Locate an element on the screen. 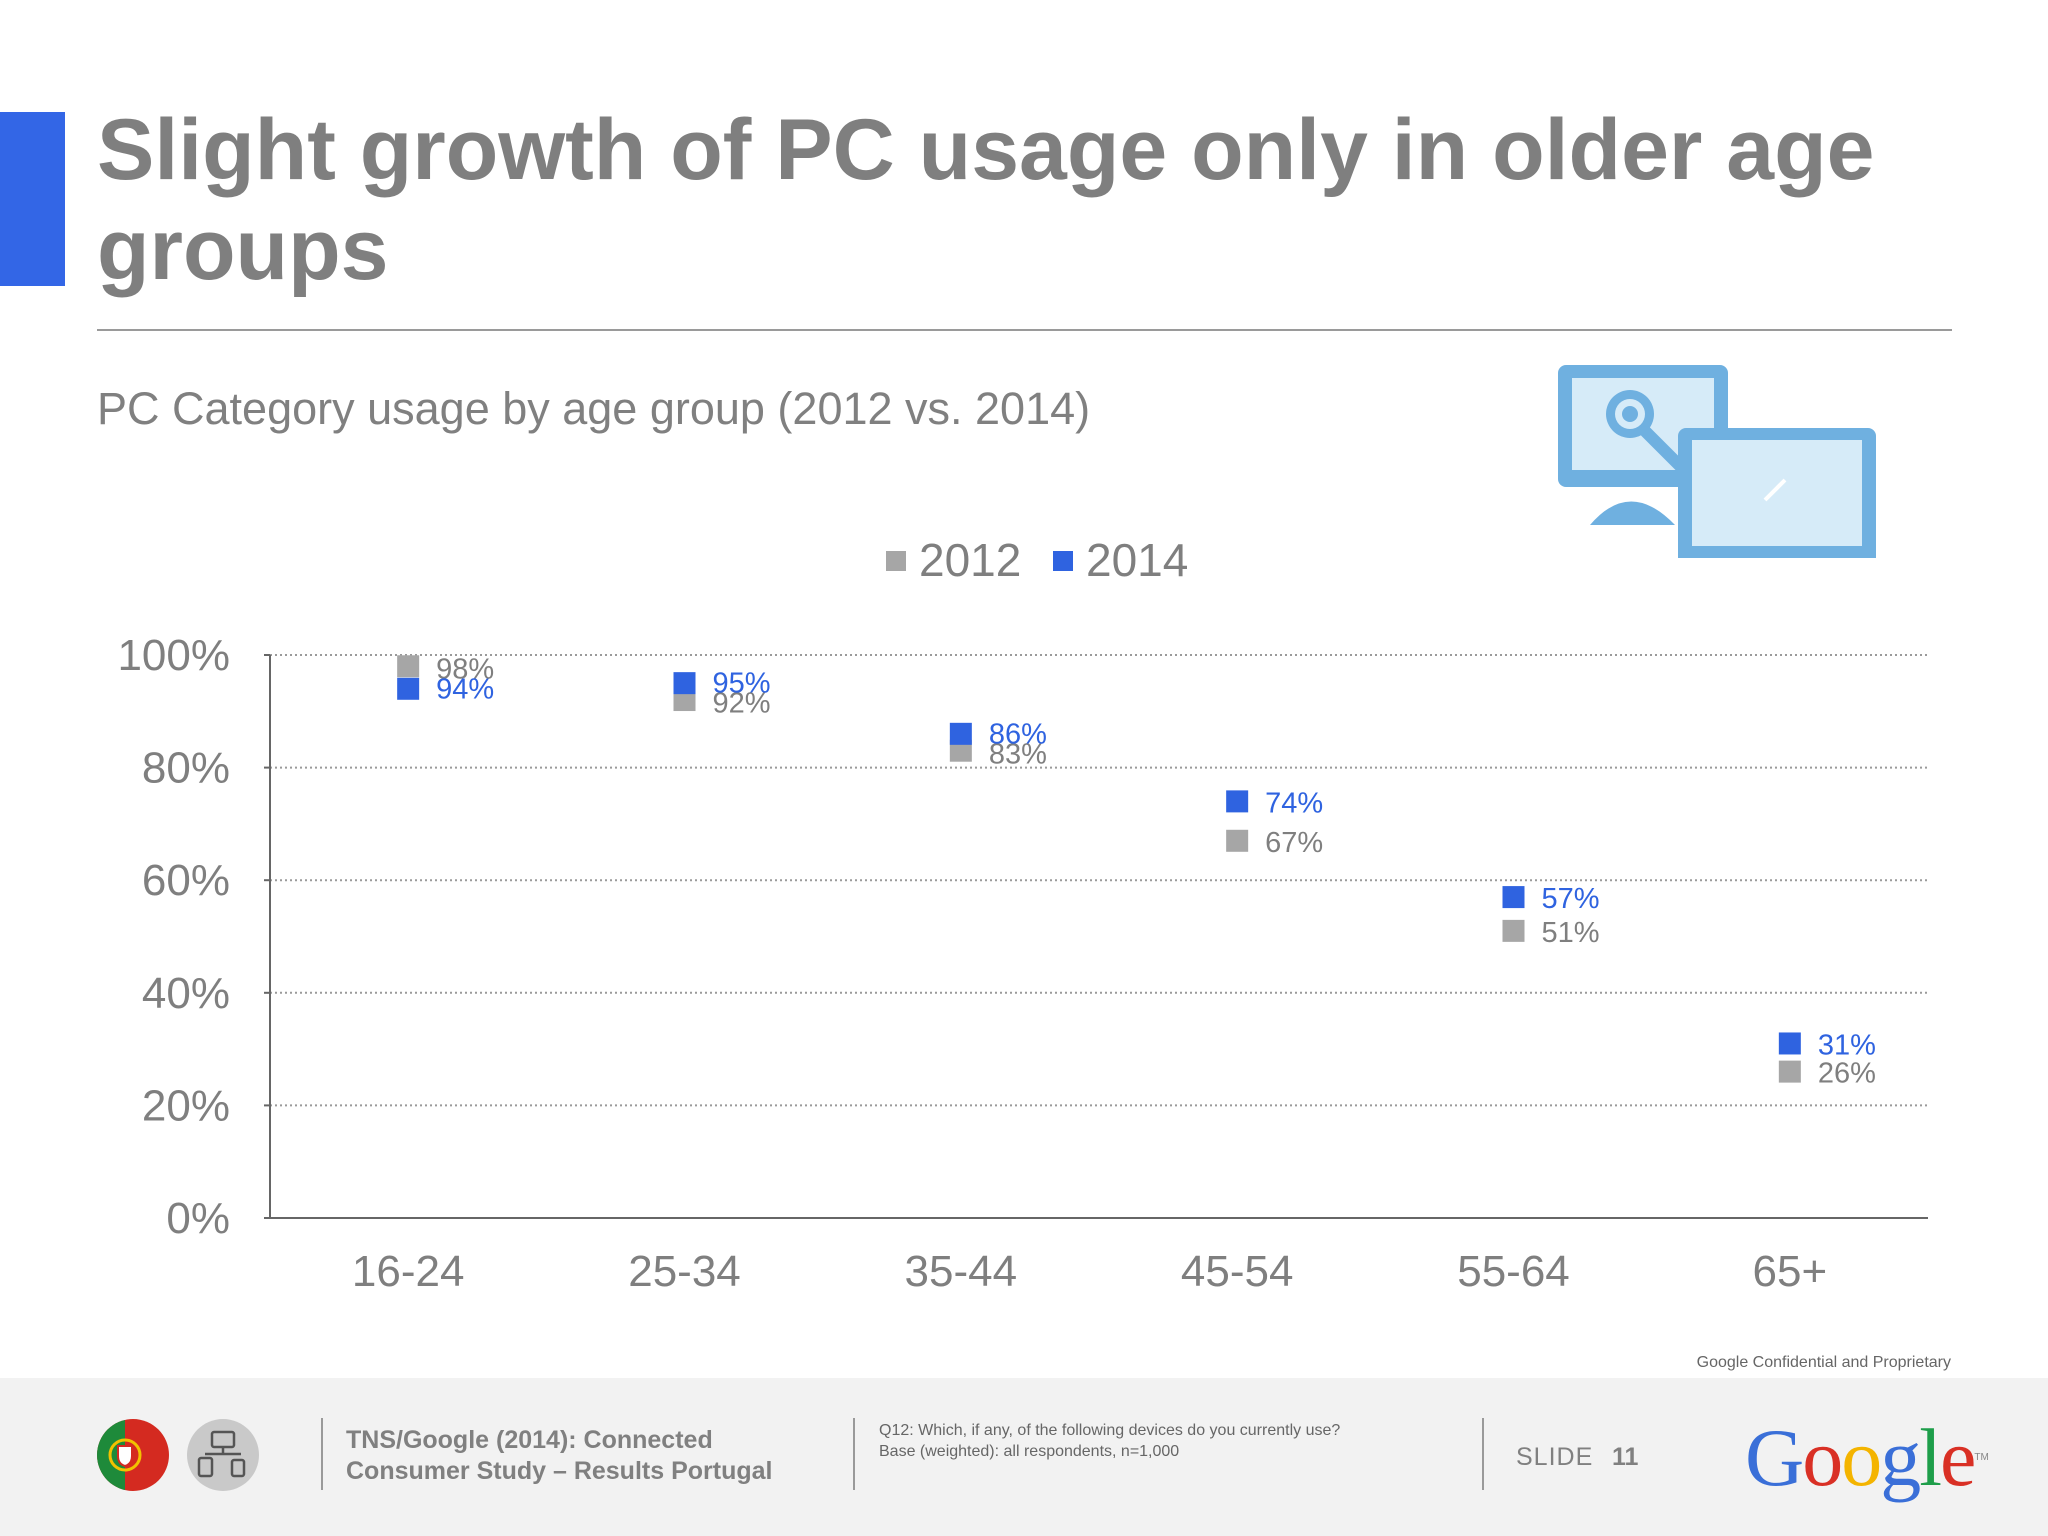 This screenshot has width=2048, height=1536. google-logo-letter: e is located at coordinates (1958, 1457).